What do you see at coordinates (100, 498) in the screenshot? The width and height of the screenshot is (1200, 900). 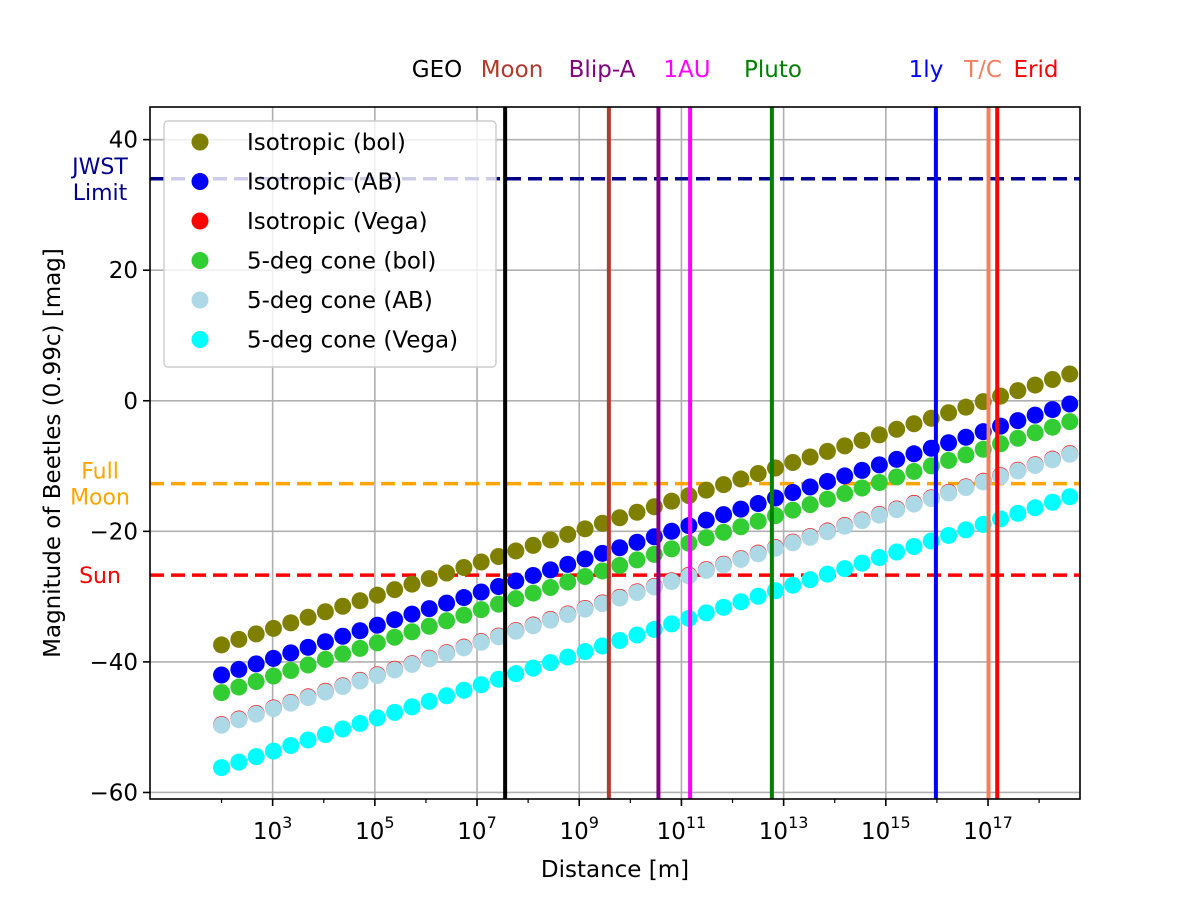 I see `hline-label: Moon` at bounding box center [100, 498].